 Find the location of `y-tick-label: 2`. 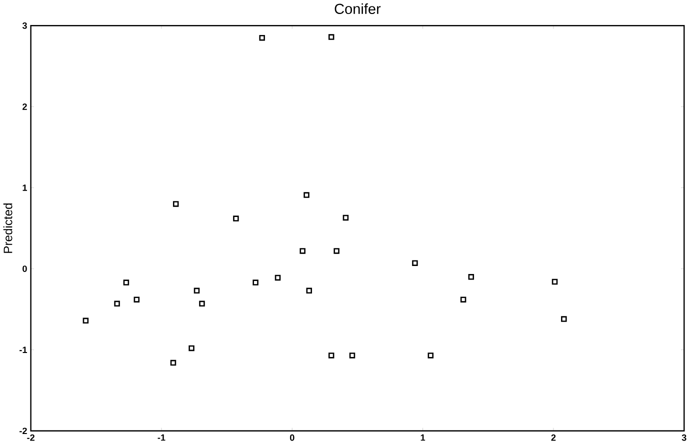

y-tick-label: 2 is located at coordinates (24, 106).